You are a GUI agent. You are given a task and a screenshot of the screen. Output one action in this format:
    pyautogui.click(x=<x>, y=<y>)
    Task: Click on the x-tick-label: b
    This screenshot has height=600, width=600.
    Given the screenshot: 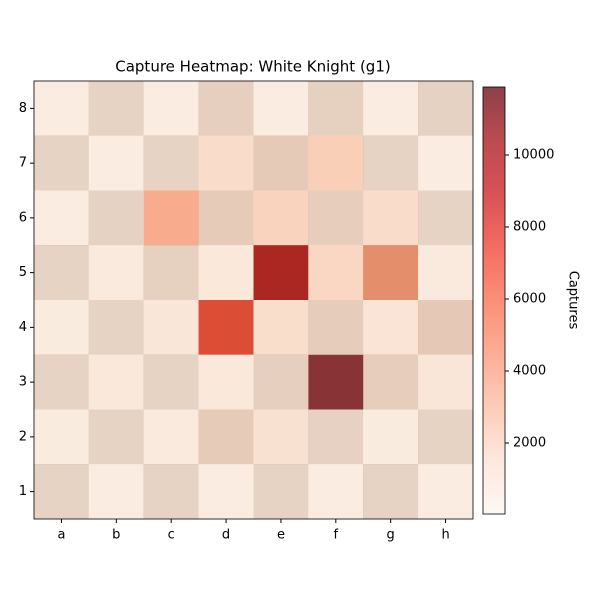 What is the action you would take?
    pyautogui.click(x=116, y=535)
    